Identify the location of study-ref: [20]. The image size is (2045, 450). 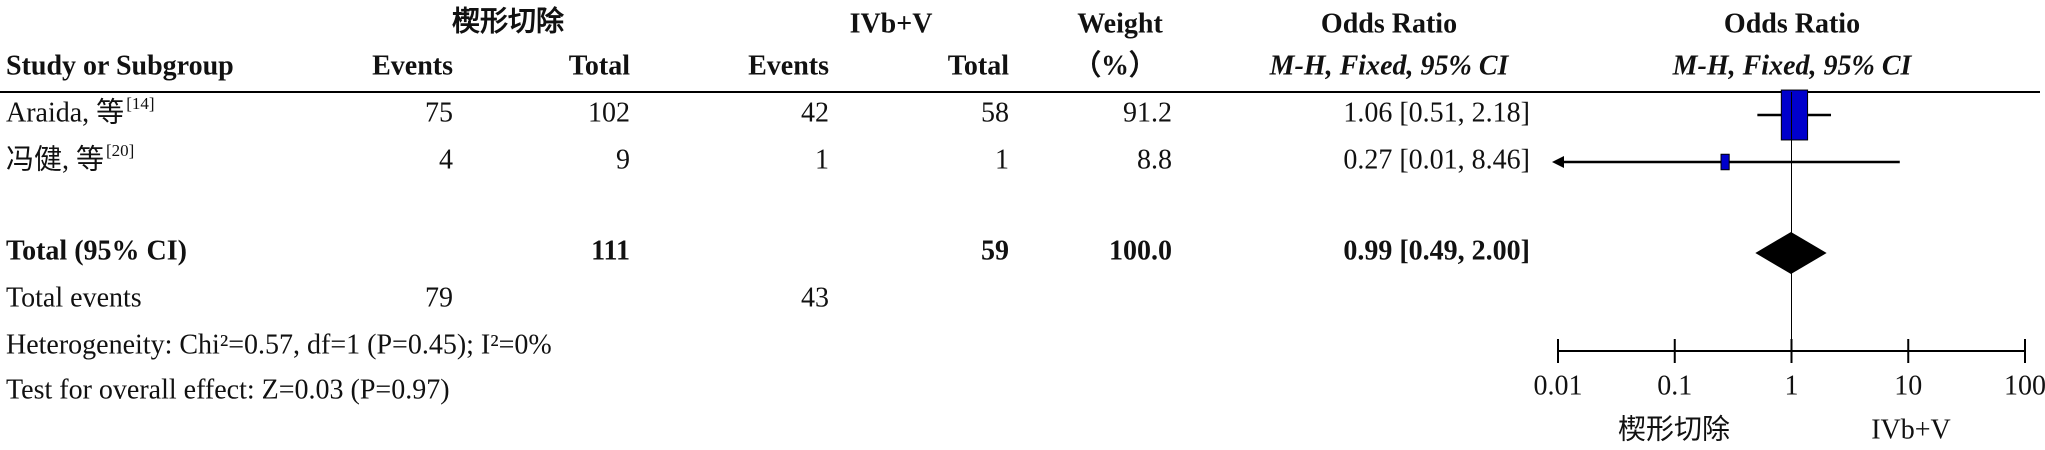
(120, 150).